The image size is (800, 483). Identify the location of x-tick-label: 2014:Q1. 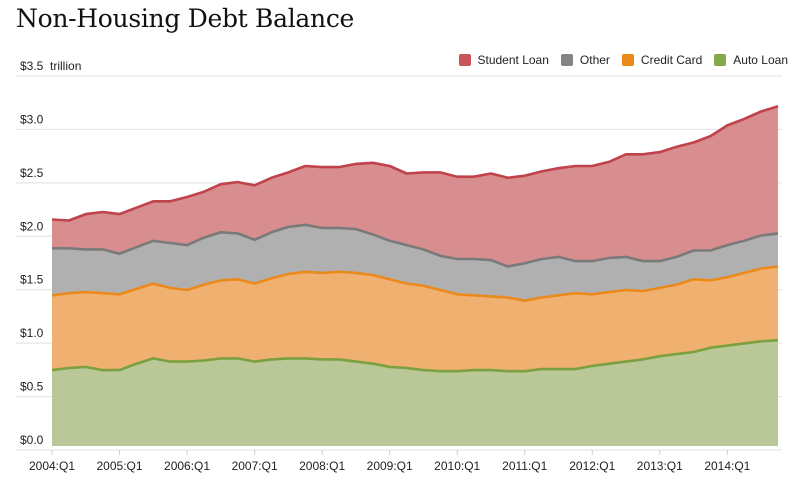
(727, 466).